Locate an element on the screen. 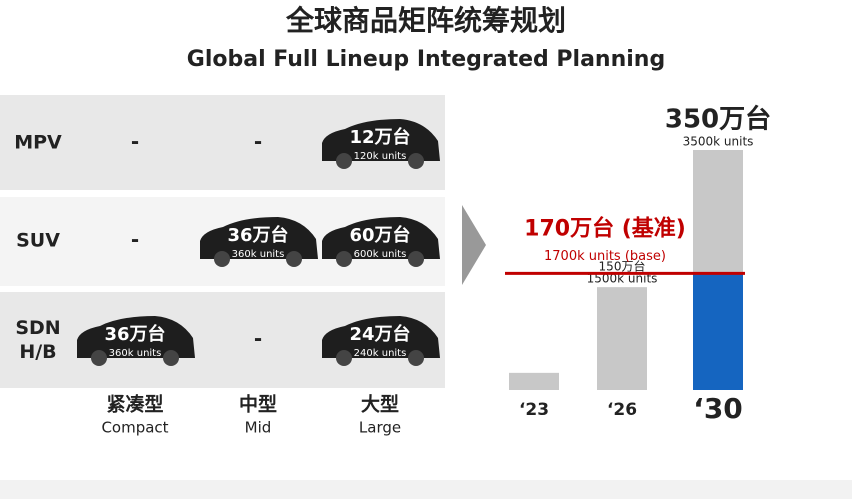 This screenshot has width=852, height=499. column-header: 大型 is located at coordinates (380, 404).